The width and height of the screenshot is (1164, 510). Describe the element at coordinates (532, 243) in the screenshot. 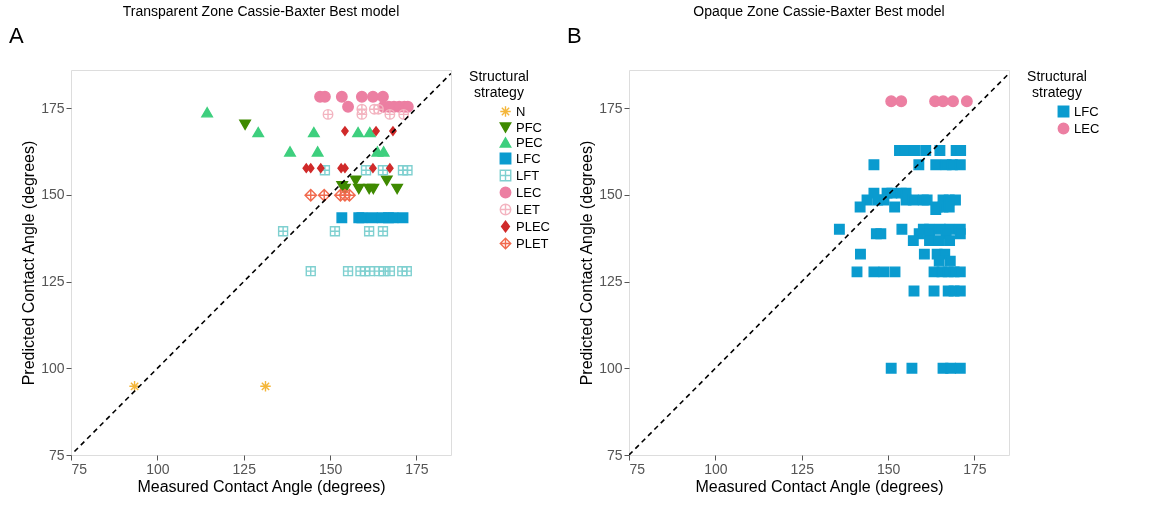

I see `legend-label: PLET` at that location.